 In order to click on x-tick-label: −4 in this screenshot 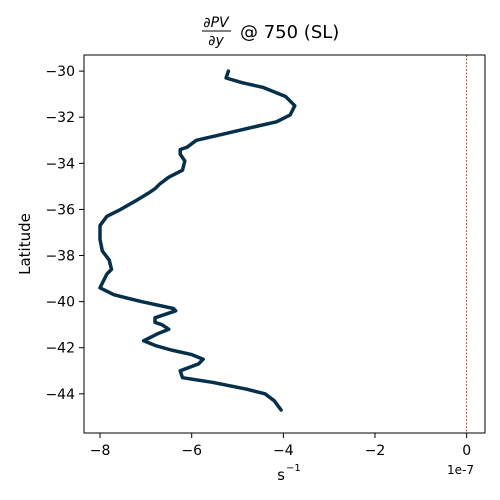, I will do `click(283, 451)`.